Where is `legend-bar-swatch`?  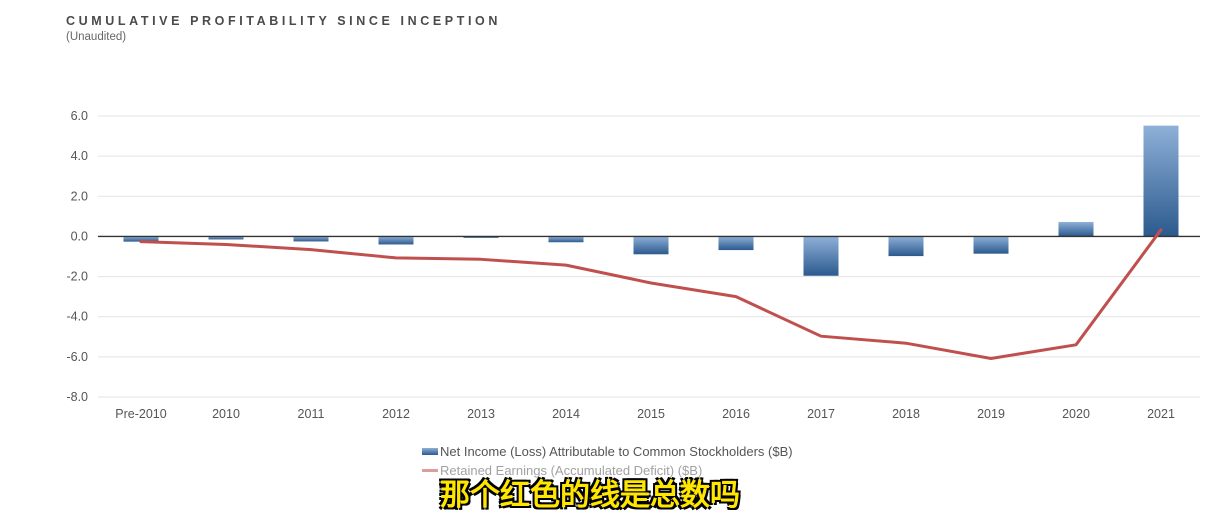
legend-bar-swatch is located at coordinates (430, 451).